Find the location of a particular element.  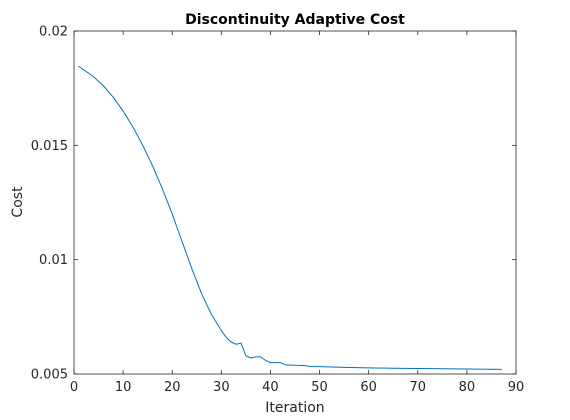

x-tick-label: 80 is located at coordinates (467, 387).